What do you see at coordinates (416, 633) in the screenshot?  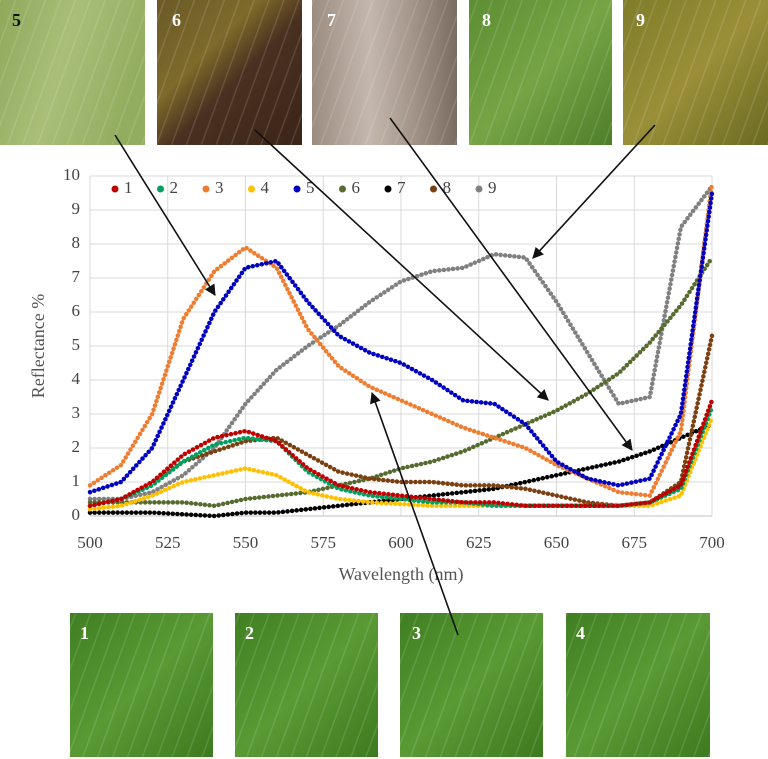 I see `photo-label: 3` at bounding box center [416, 633].